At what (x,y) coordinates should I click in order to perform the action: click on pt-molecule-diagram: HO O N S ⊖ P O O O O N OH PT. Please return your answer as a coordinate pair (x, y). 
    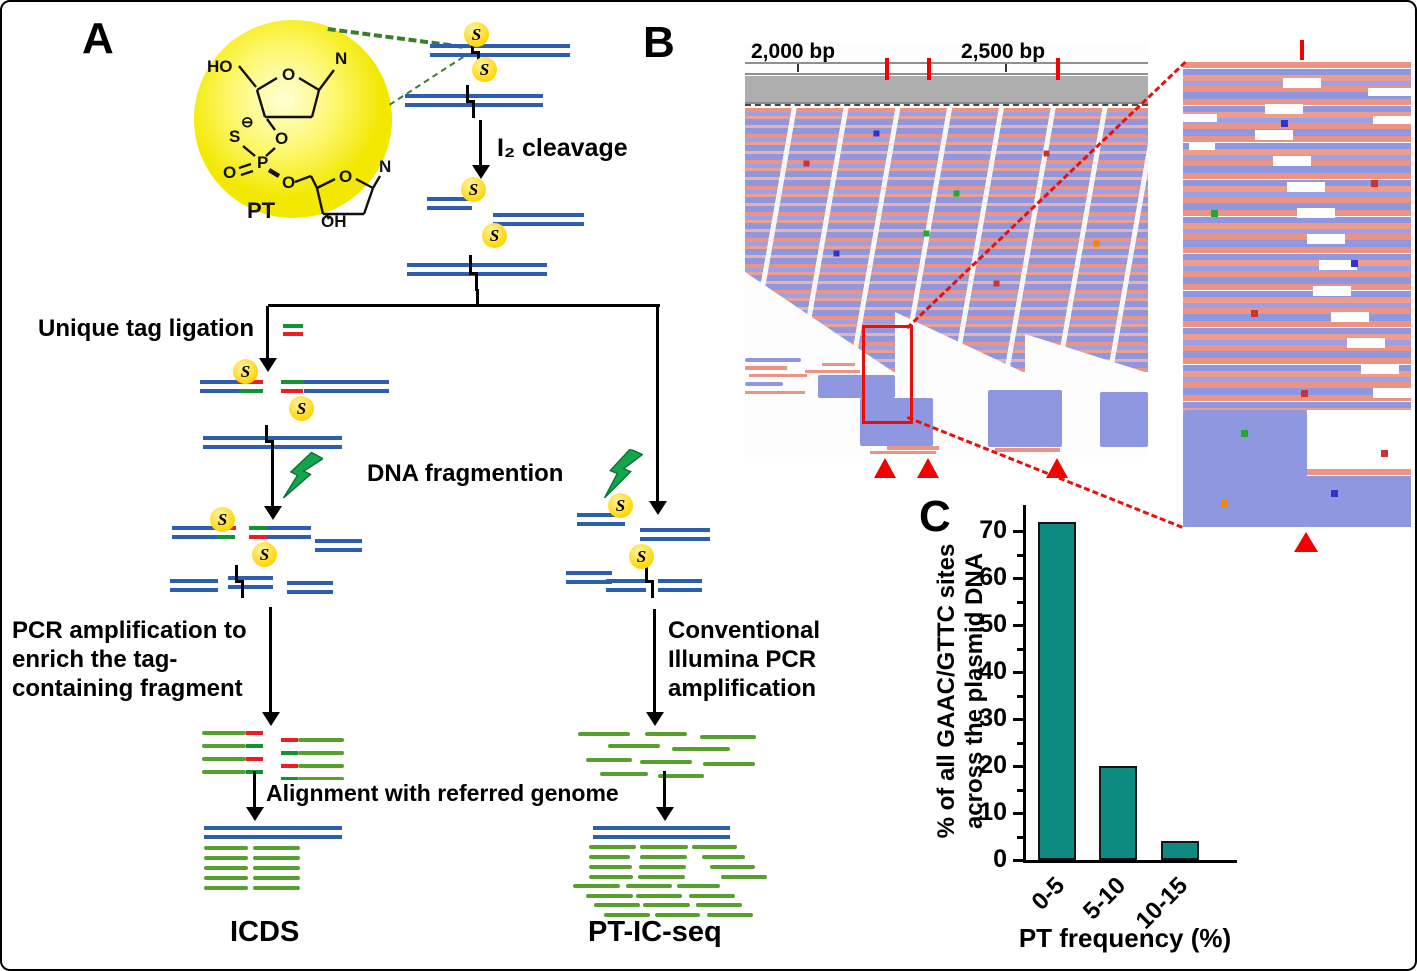
    Looking at the image, I should click on (293, 124).